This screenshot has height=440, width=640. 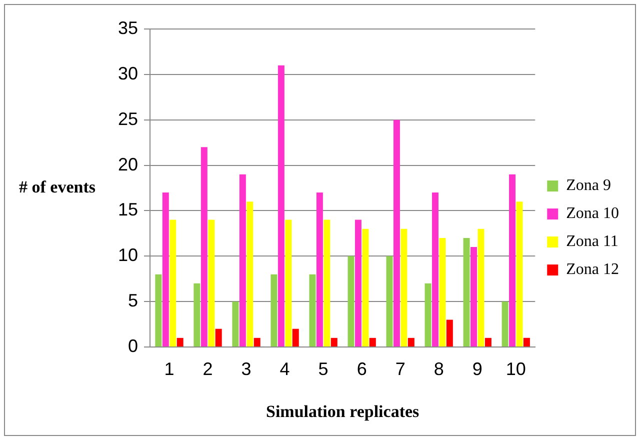 I want to click on y-tick-label: 15, so click(x=128, y=210).